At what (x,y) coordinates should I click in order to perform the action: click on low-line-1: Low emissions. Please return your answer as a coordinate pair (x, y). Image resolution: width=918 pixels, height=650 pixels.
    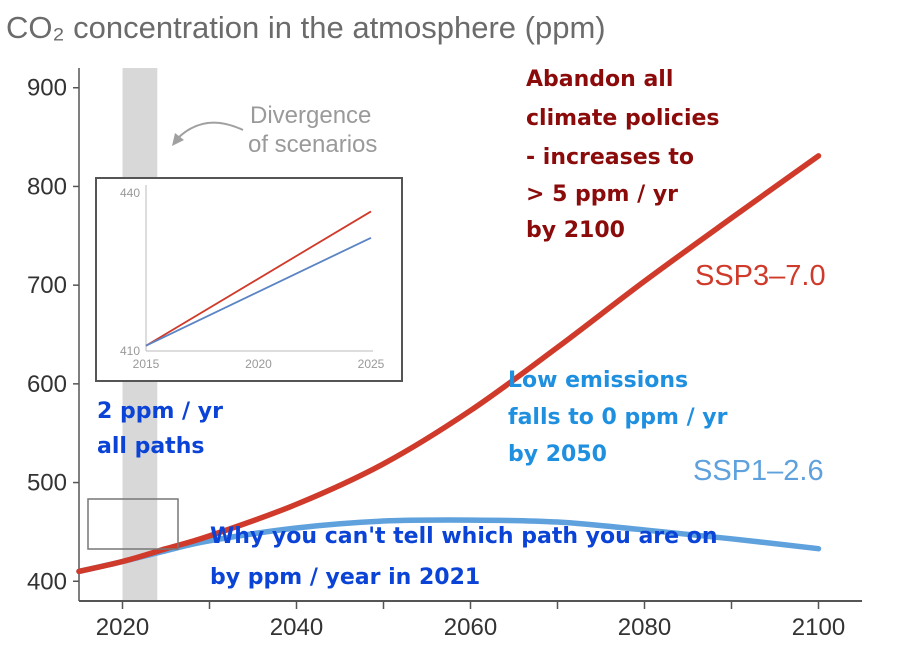
    Looking at the image, I should click on (598, 380).